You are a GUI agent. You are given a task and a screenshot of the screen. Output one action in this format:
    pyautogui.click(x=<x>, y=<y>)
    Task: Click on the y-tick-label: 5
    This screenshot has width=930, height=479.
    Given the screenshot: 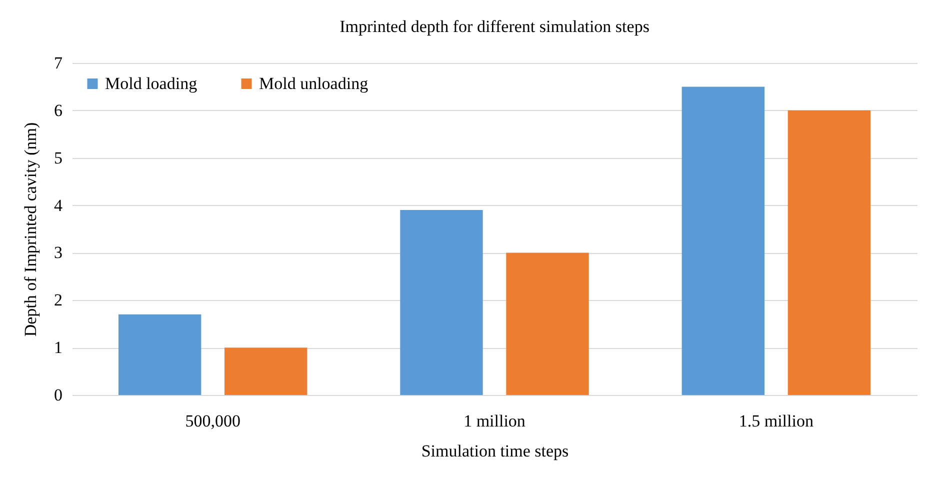 What is the action you would take?
    pyautogui.click(x=58, y=158)
    